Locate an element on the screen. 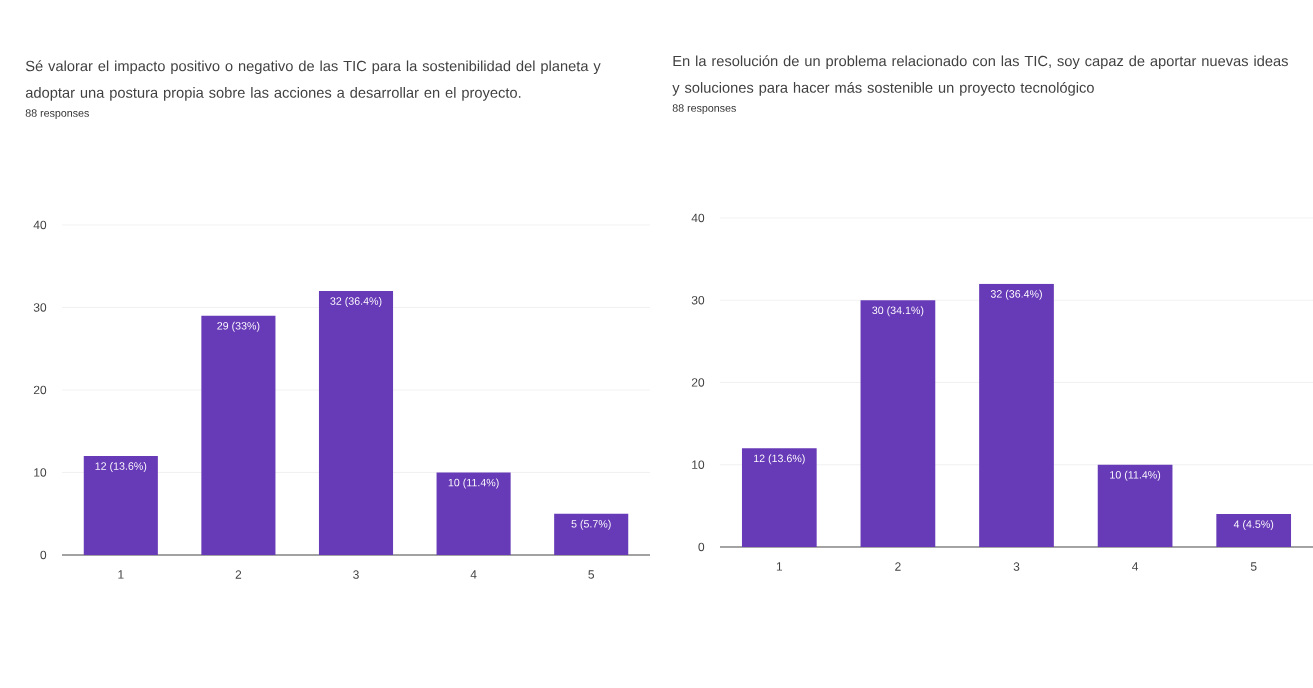 Image resolution: width=1313 pixels, height=688 pixels. chart-title: En la resolución de un problema relacionado con las TIC, soy capaz de aportar nuevas ideas y soluciones para hacer más sostenible un proyecto tecnológico is located at coordinates (980, 75).